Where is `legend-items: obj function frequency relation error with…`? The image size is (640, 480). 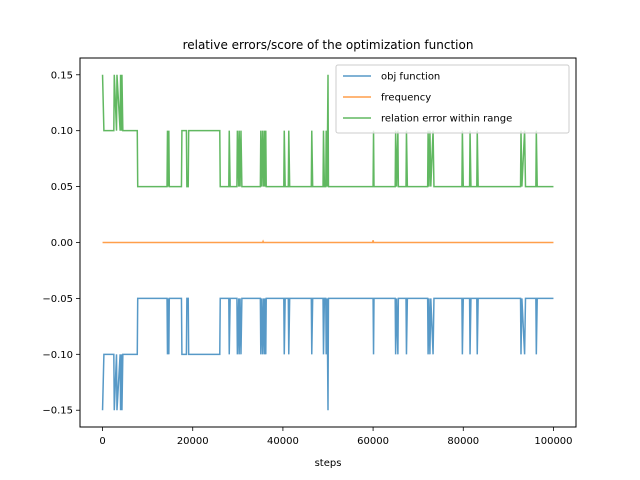
legend-items: obj function frequency relation error with… is located at coordinates (427, 98).